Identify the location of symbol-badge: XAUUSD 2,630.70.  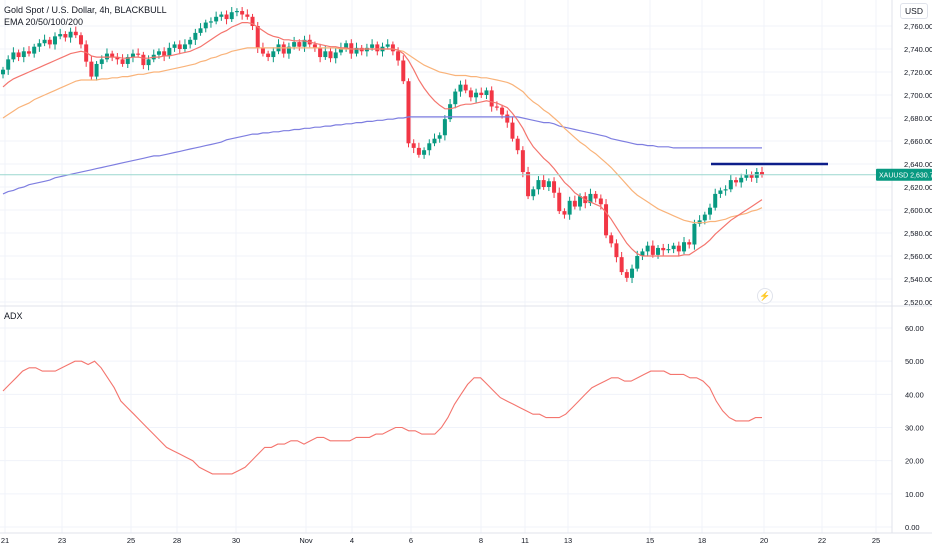
(904, 174).